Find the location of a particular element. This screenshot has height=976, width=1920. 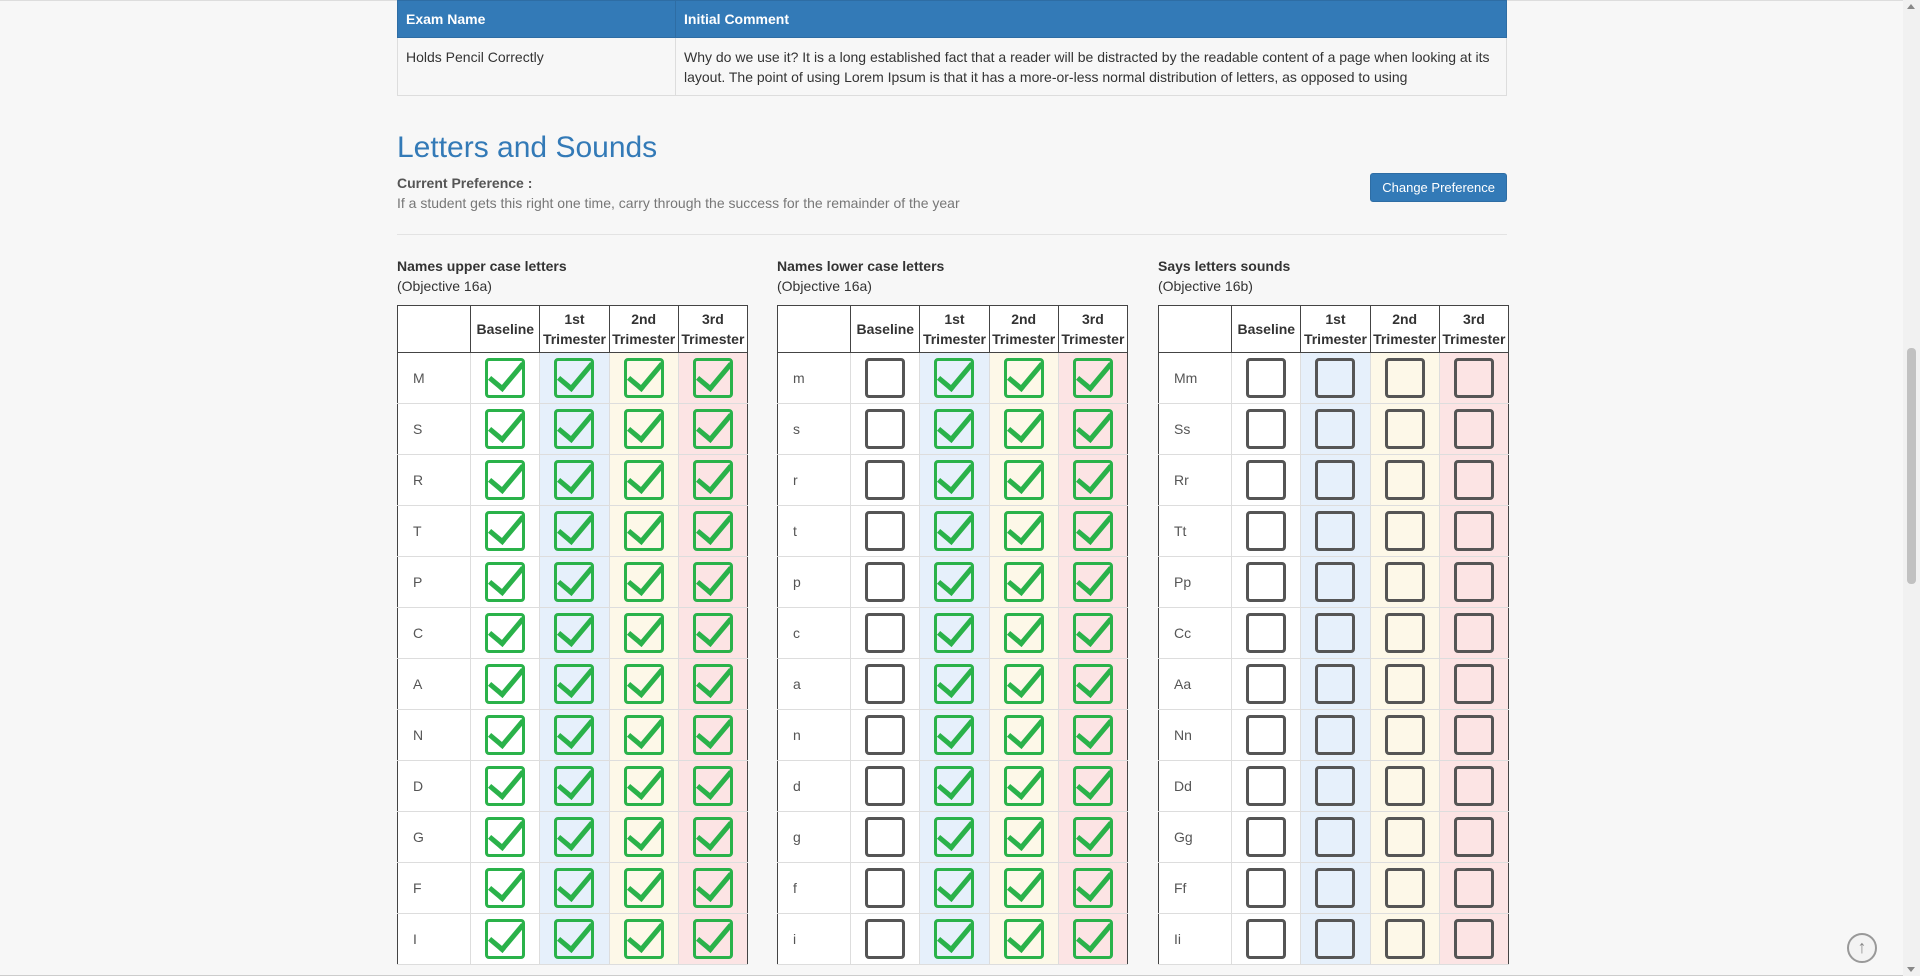

vertical-scrollbar is located at coordinates (1911, 488).